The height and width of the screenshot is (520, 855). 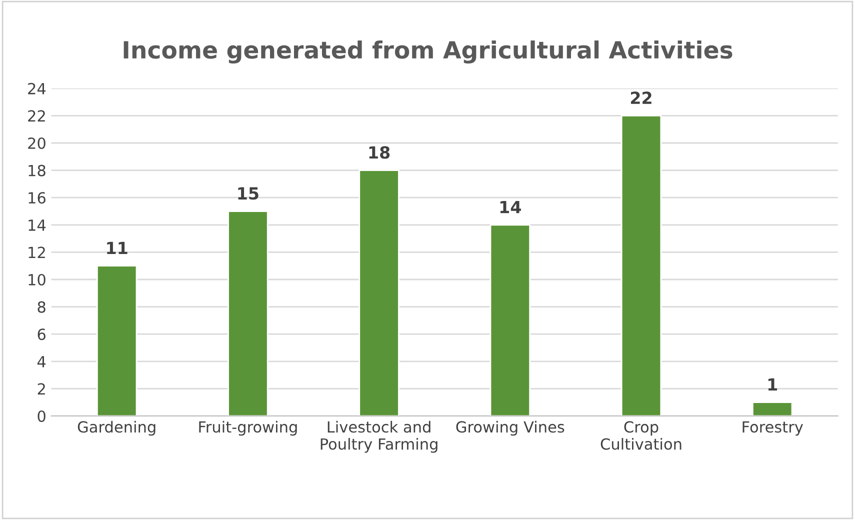 What do you see at coordinates (37, 198) in the screenshot?
I see `y-tick-label: 16` at bounding box center [37, 198].